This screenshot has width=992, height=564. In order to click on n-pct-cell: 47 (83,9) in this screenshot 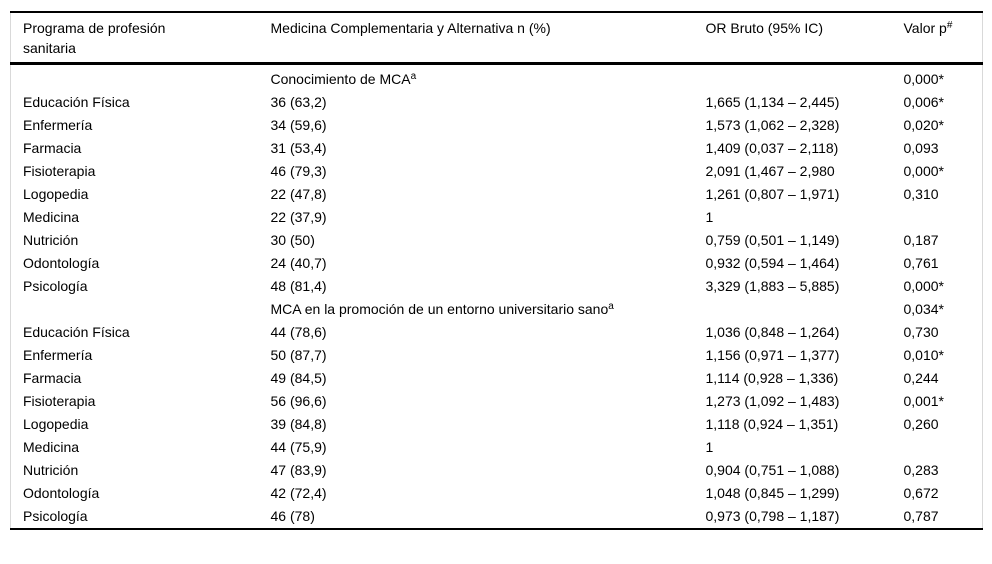, I will do `click(298, 470)`.